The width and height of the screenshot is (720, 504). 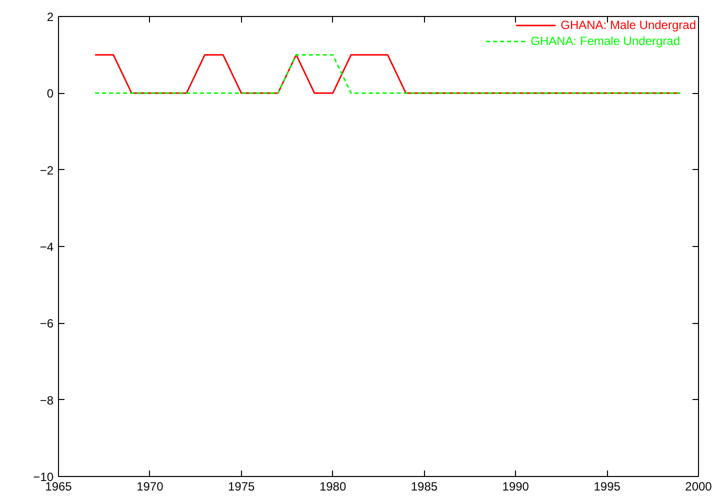 What do you see at coordinates (50, 17) in the screenshot?
I see `y-tick-label: 2` at bounding box center [50, 17].